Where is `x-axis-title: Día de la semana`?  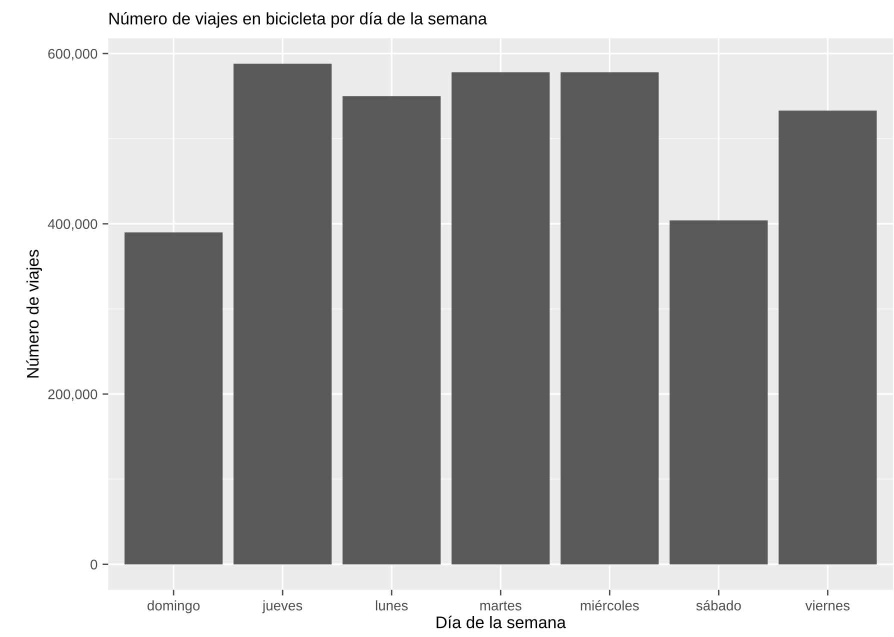 x-axis-title: Día de la semana is located at coordinates (501, 622).